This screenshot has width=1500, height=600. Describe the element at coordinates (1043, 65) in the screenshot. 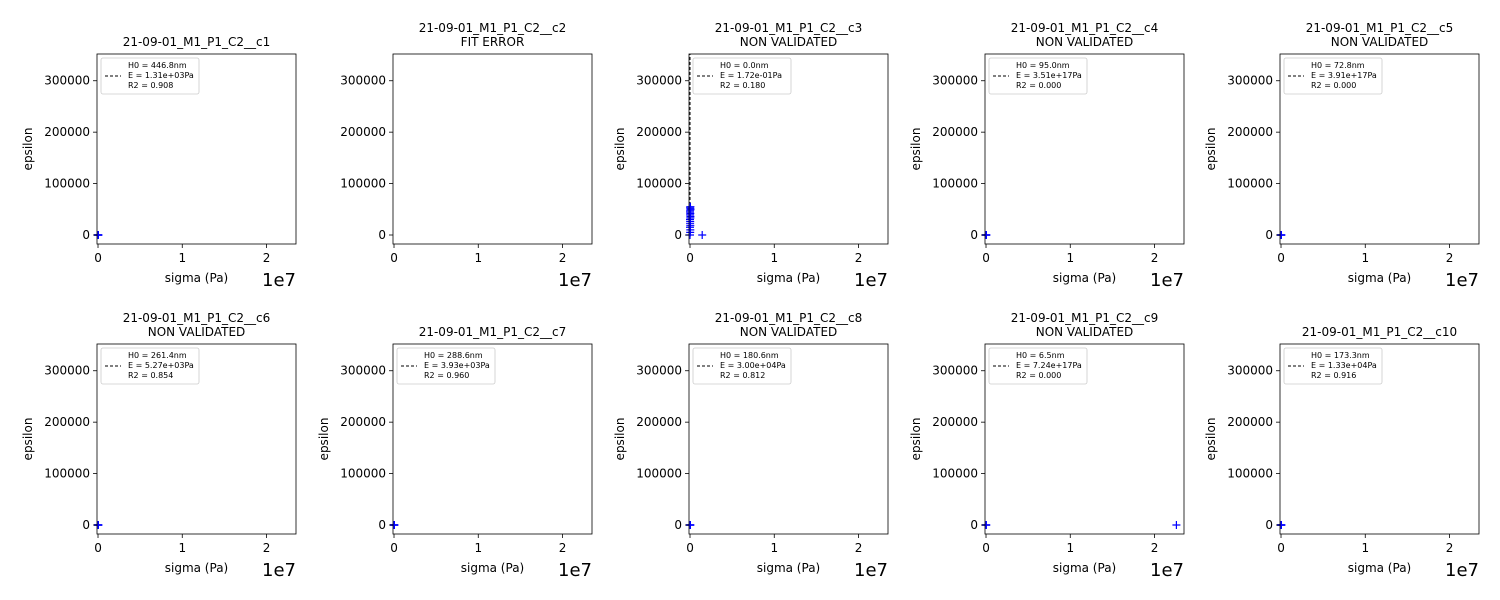

I see `legend-entry: H0 = 95.0nm` at that location.